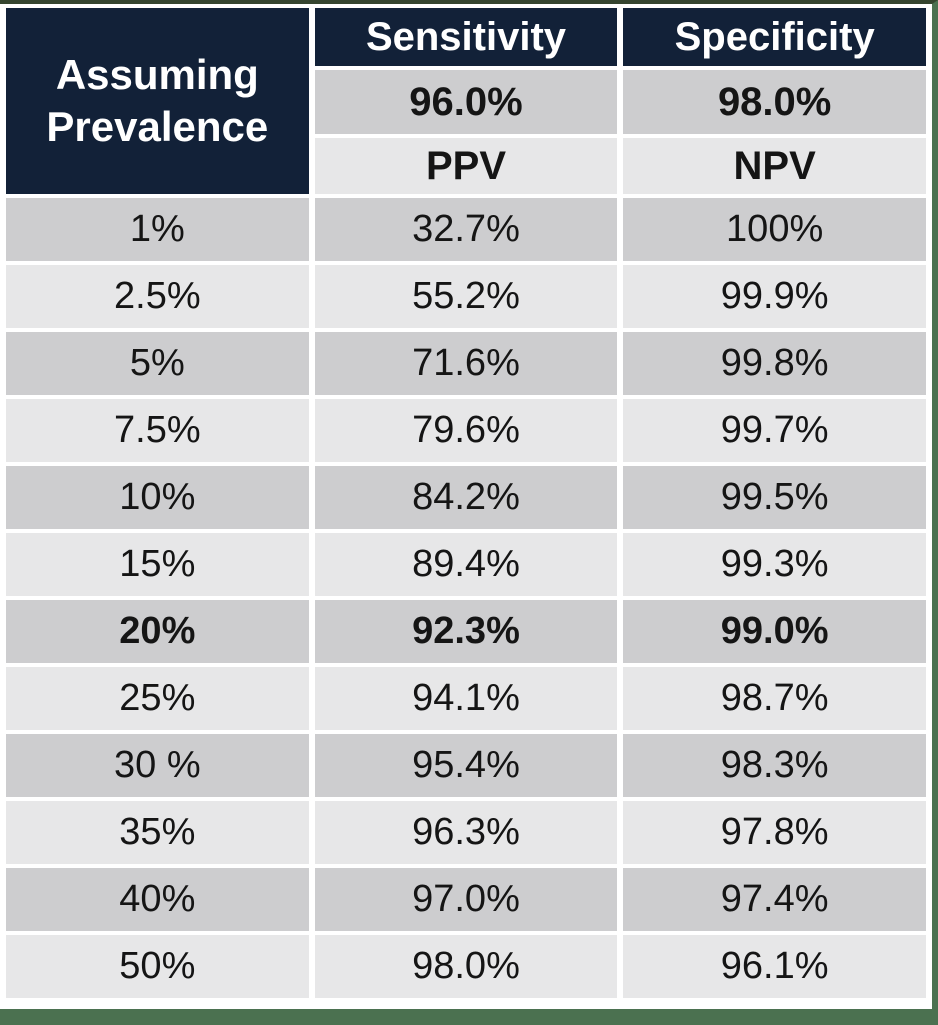  Describe the element at coordinates (774, 229) in the screenshot. I see `npv-cell: 100%` at that location.